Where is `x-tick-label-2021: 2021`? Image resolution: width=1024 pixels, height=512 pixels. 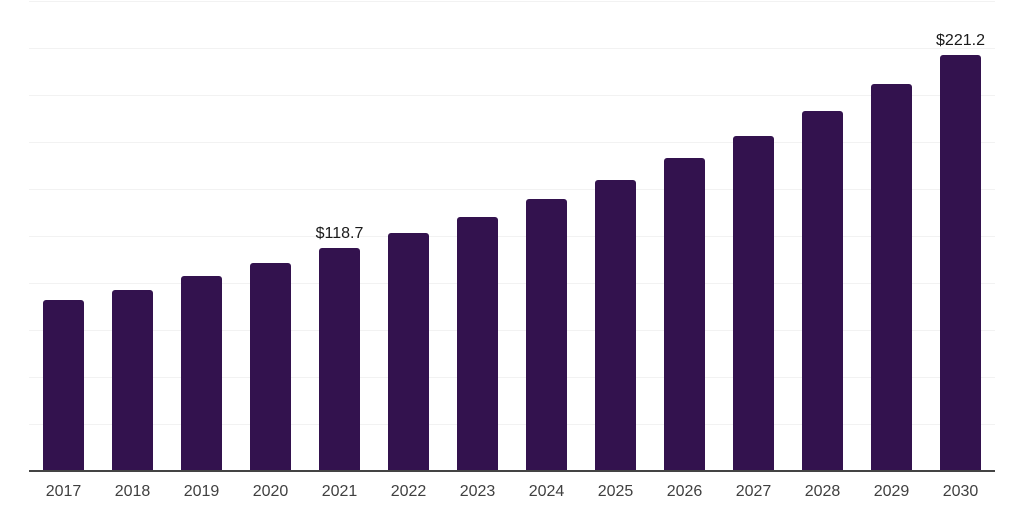
x-tick-label-2021: 2021 is located at coordinates (339, 491).